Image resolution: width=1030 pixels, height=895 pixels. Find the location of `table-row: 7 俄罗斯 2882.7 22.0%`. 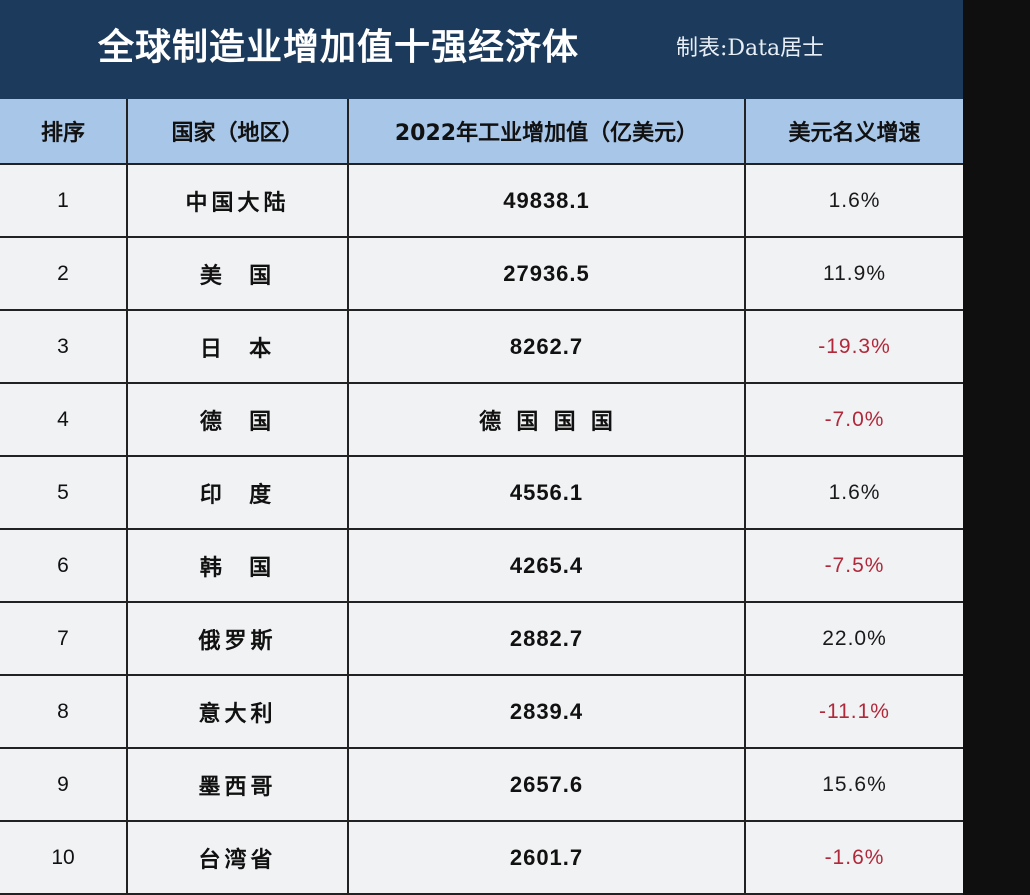

table-row: 7 俄罗斯 2882.7 22.0% is located at coordinates (481, 638).